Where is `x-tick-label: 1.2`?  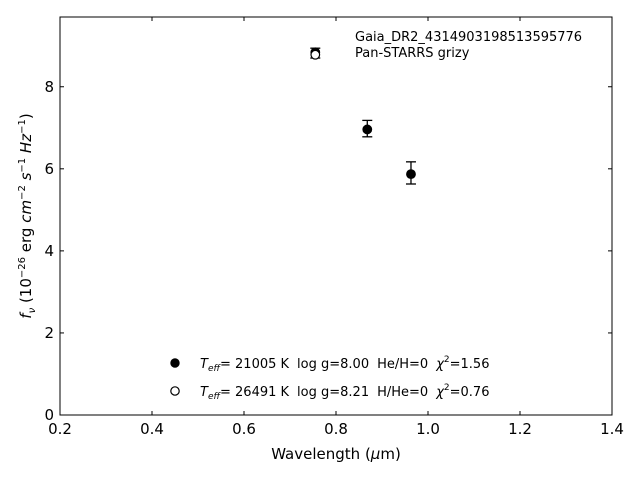
x-tick-label: 1.2 is located at coordinates (520, 429).